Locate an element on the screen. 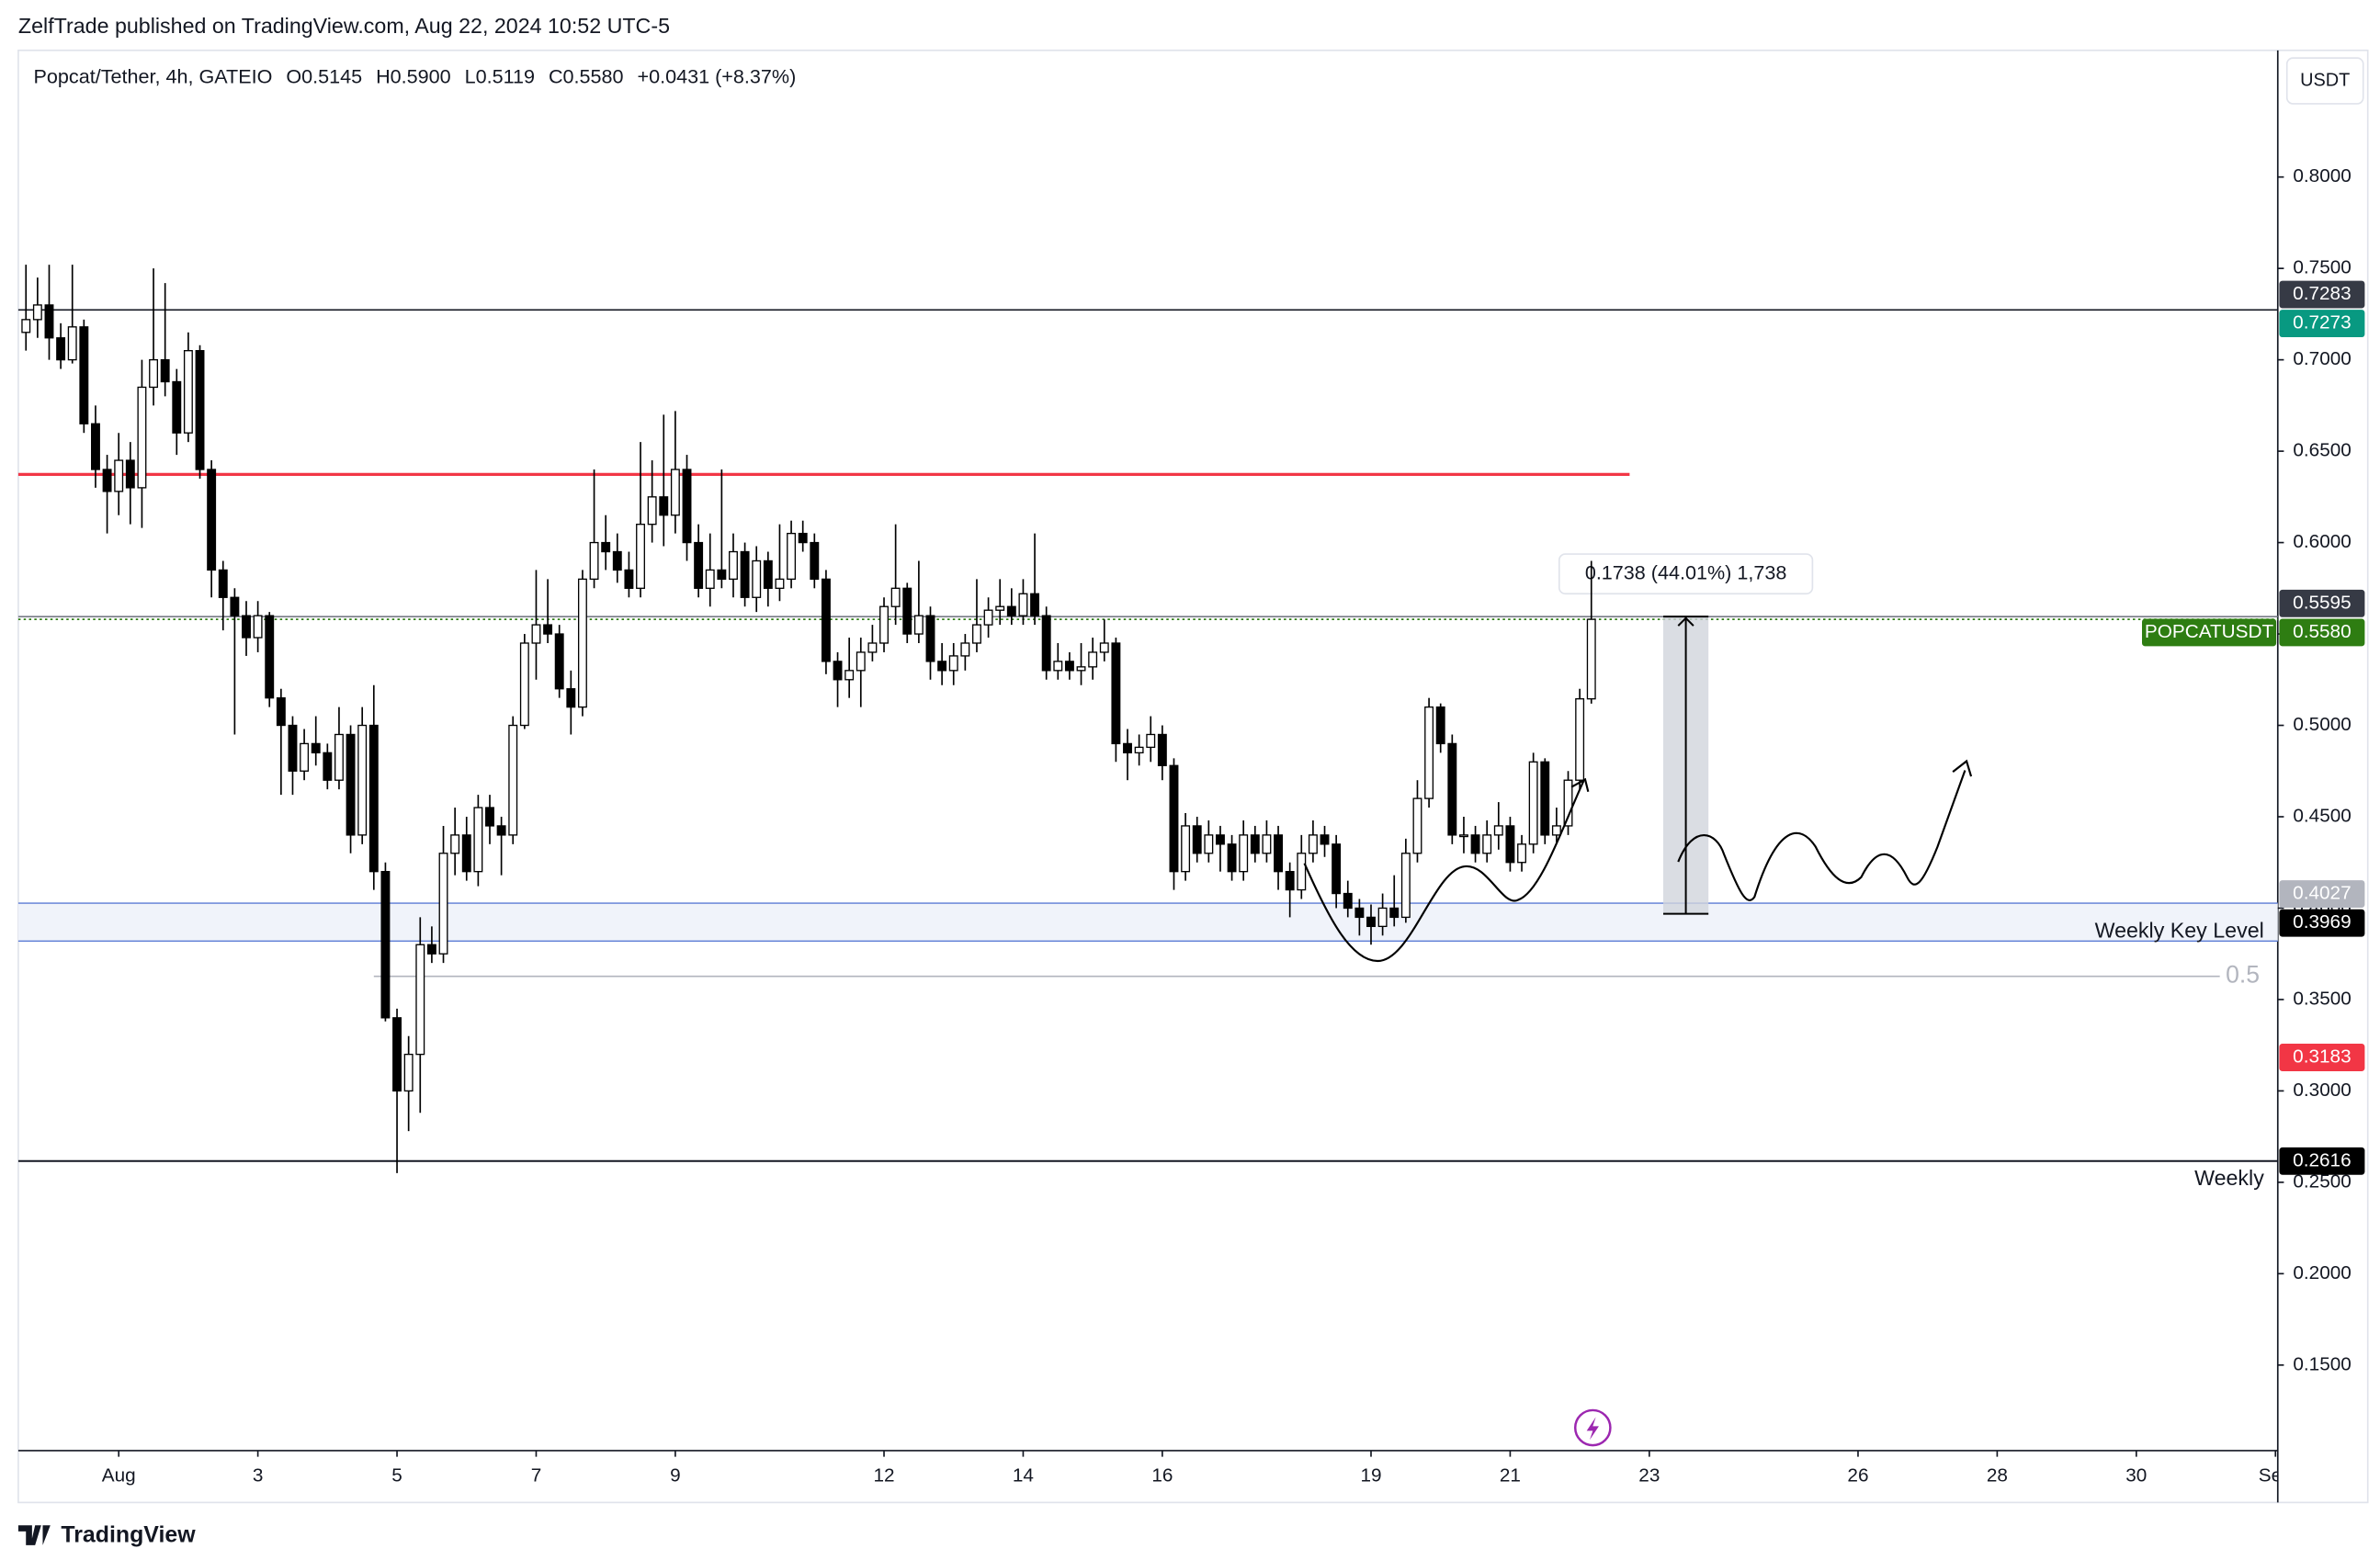  price-badge-label: 0.3183 is located at coordinates (2322, 1056).